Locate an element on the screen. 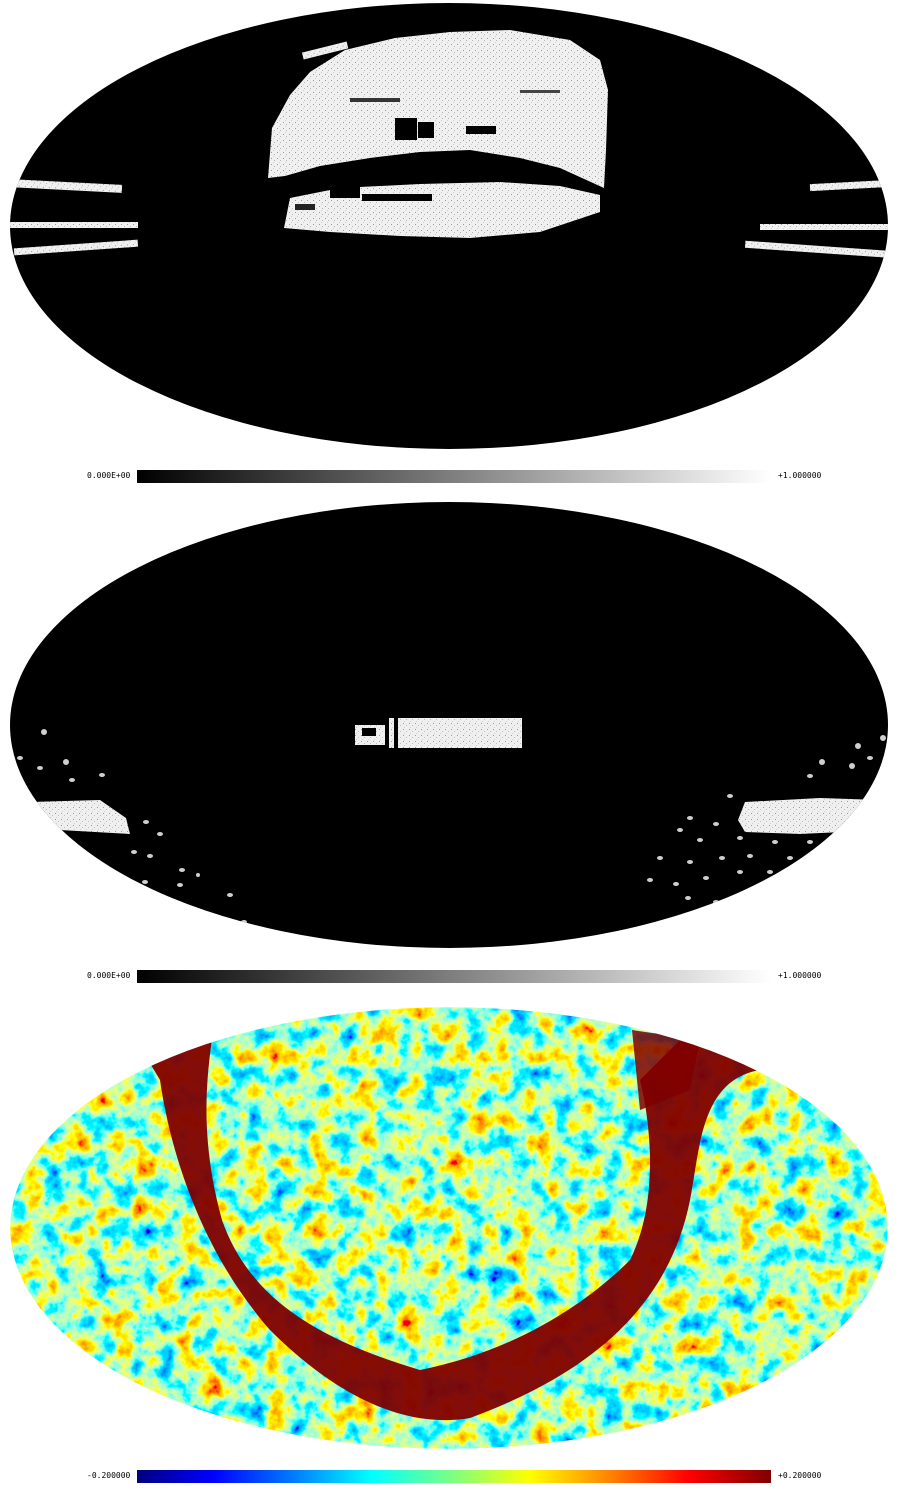  colorbar-max-label: +0.200000 is located at coordinates (800, 1475).